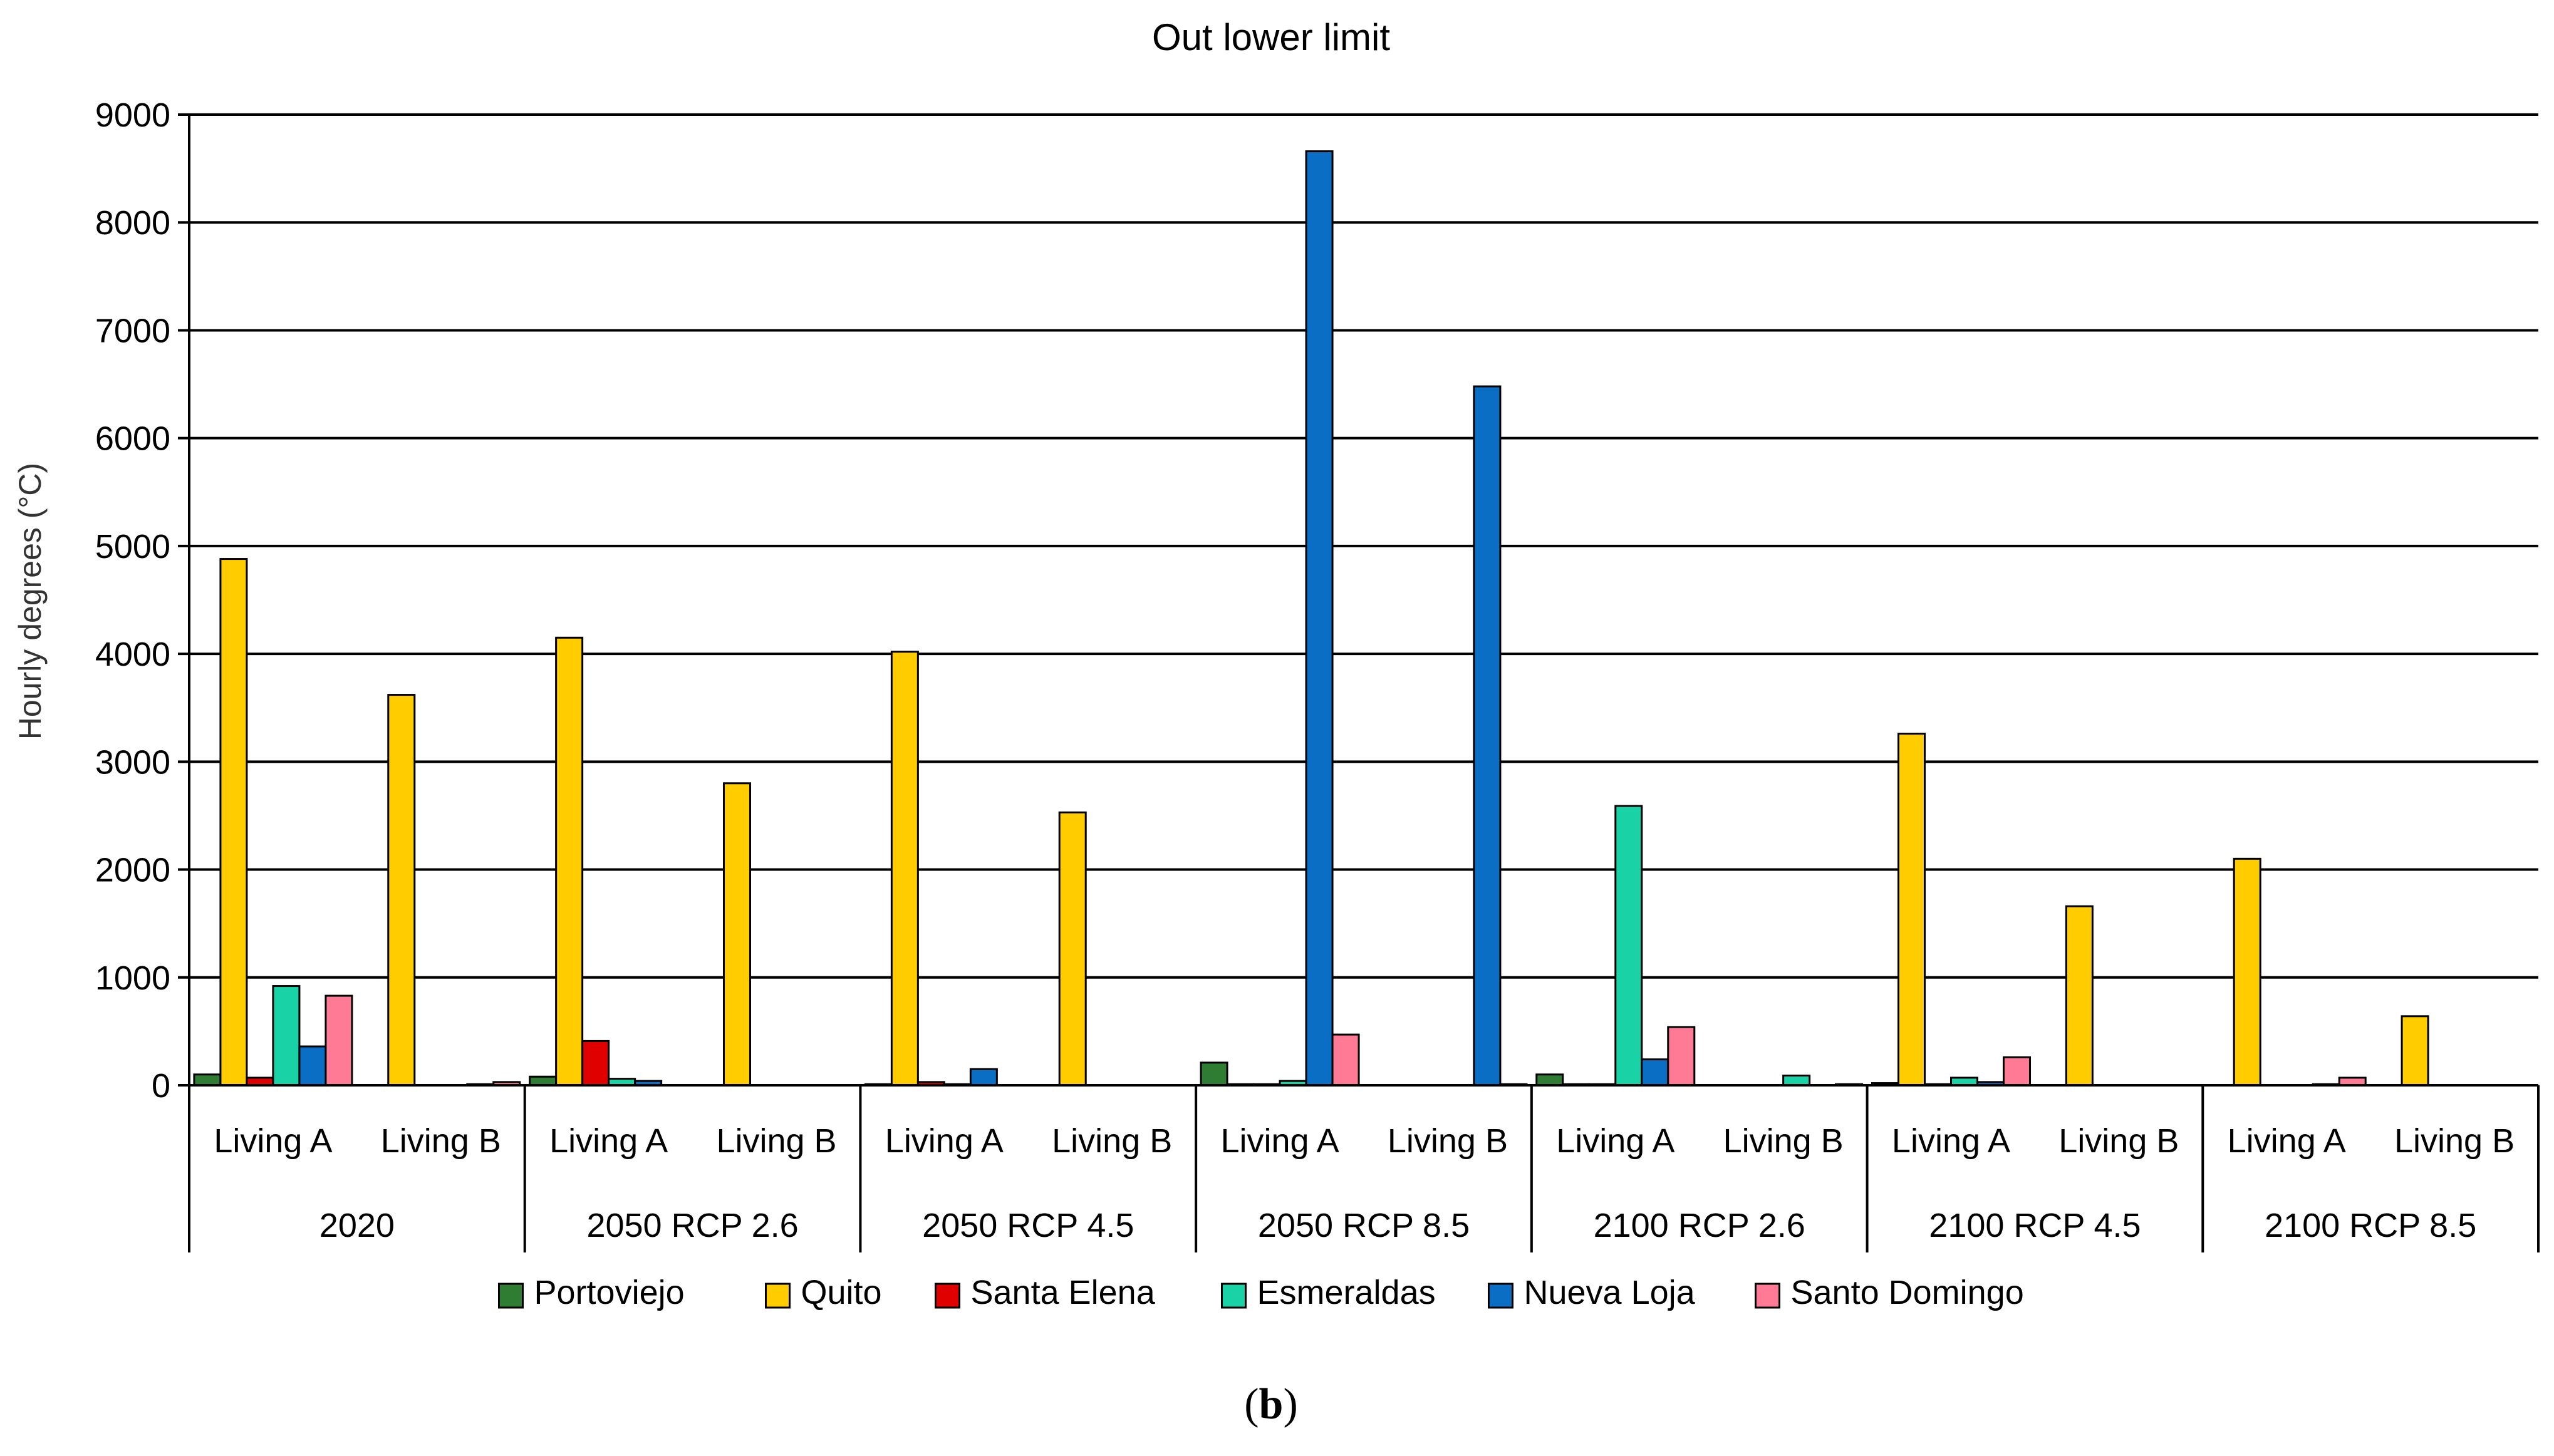 This screenshot has width=2554, height=1456. I want to click on y-tick-label: 4000, so click(132, 655).